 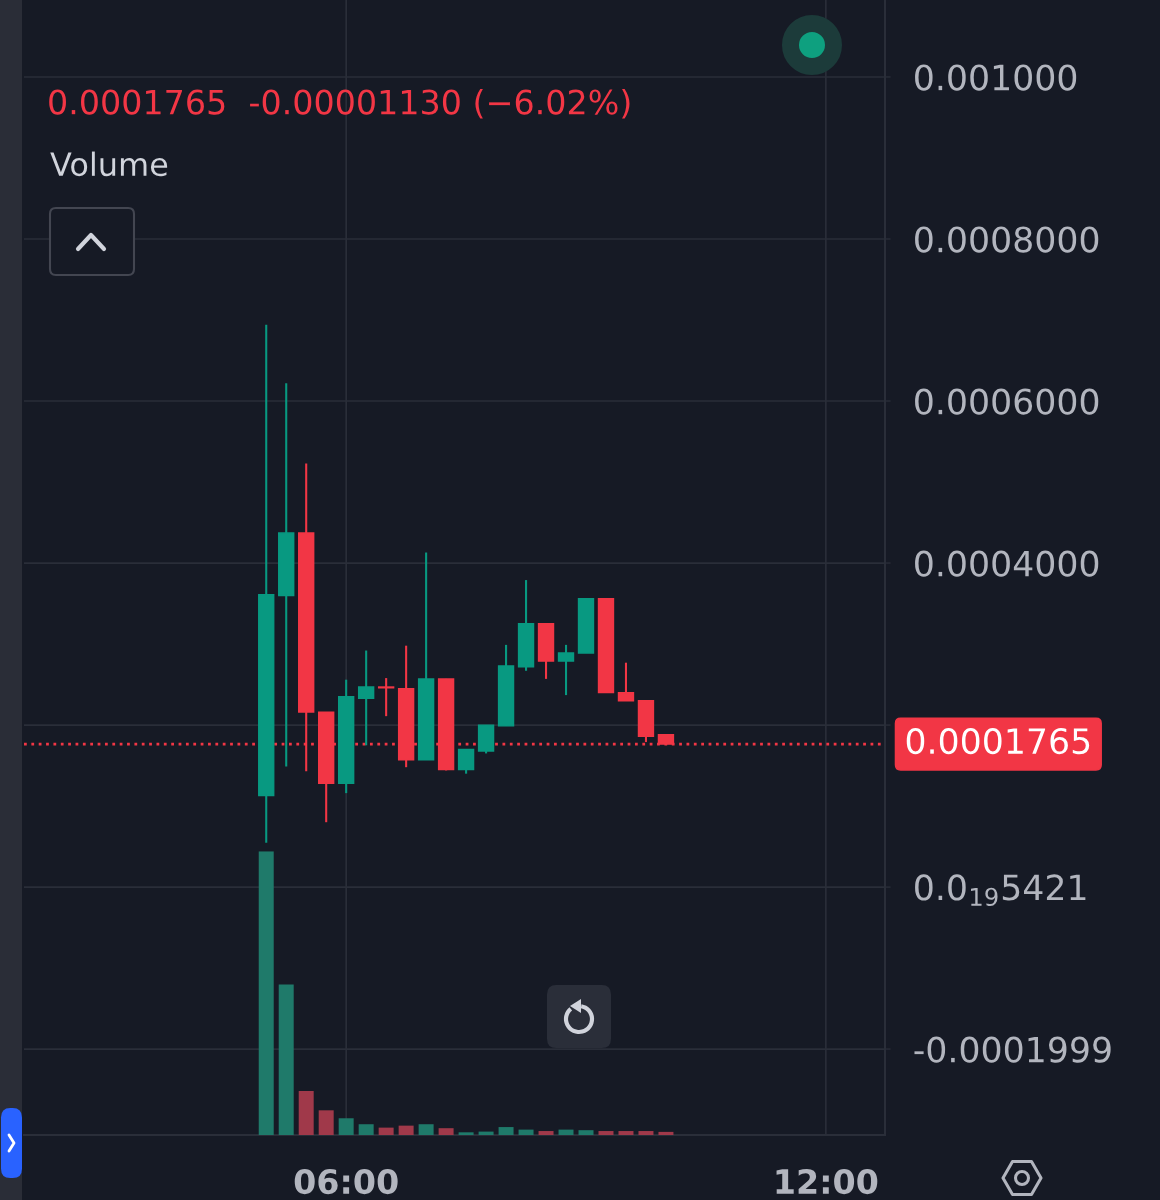 What do you see at coordinates (109, 164) in the screenshot?
I see `chart-title: Volume` at bounding box center [109, 164].